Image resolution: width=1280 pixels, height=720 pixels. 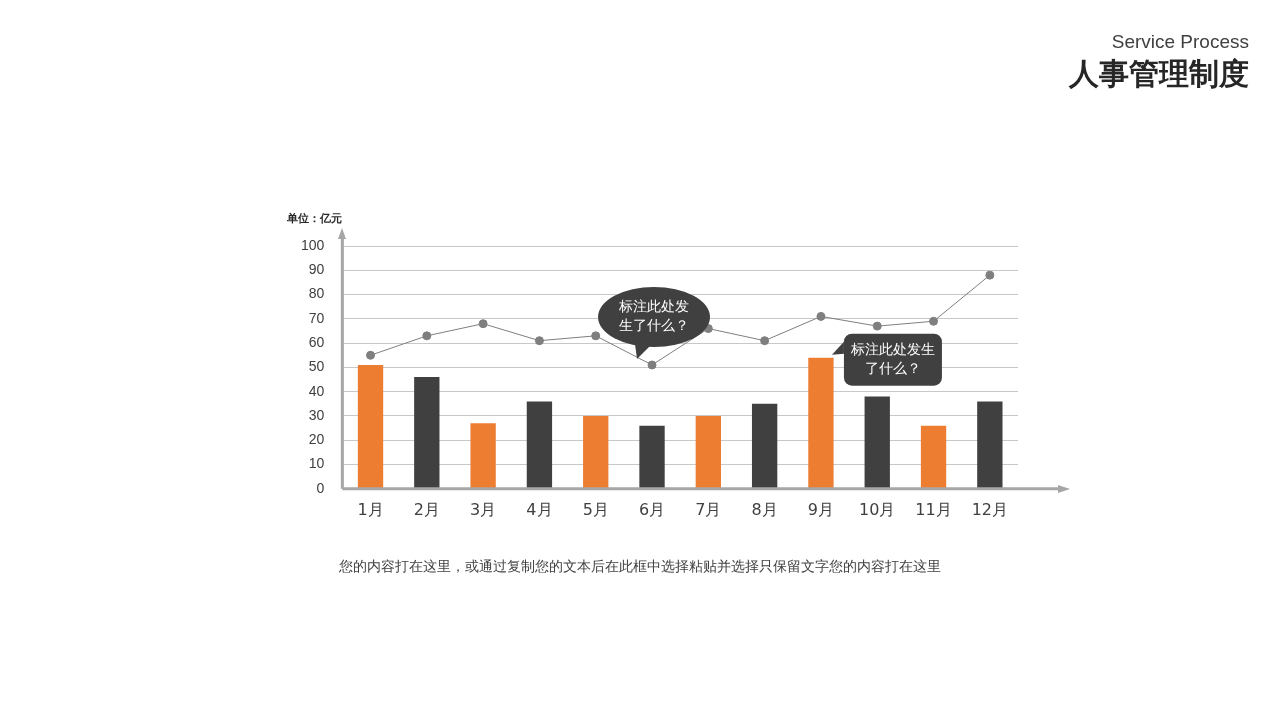 What do you see at coordinates (1159, 74) in the screenshot?
I see `text: 人事管理制度` at bounding box center [1159, 74].